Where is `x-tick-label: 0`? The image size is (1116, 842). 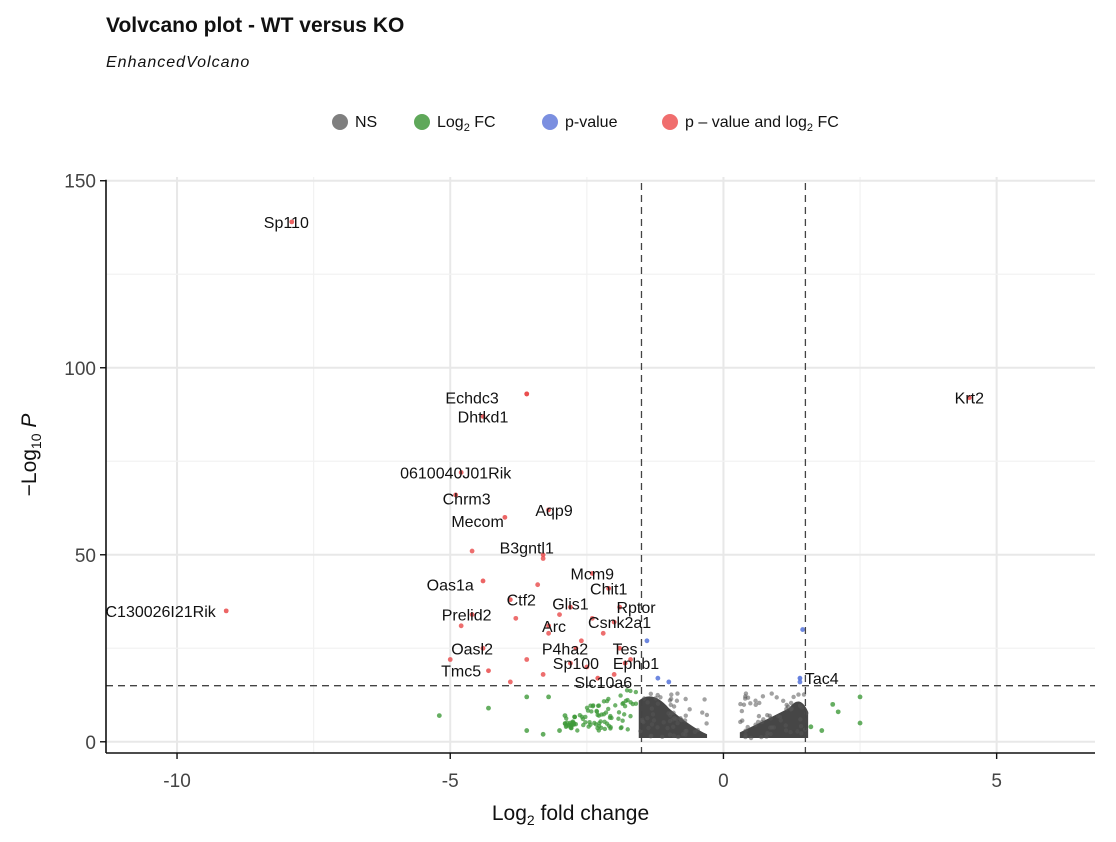
x-tick-label: 0 is located at coordinates (723, 781).